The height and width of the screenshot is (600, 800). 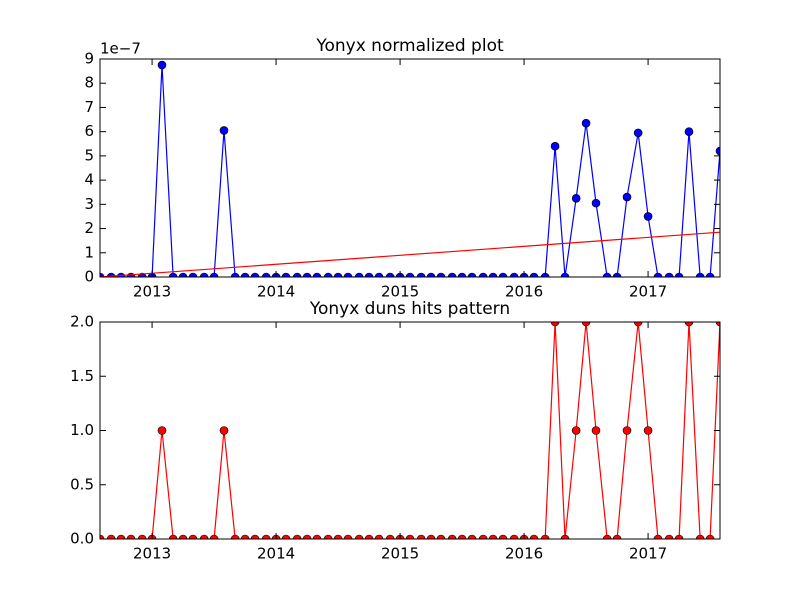 I want to click on chart-title: Yonyx normalized plot, so click(x=409, y=46).